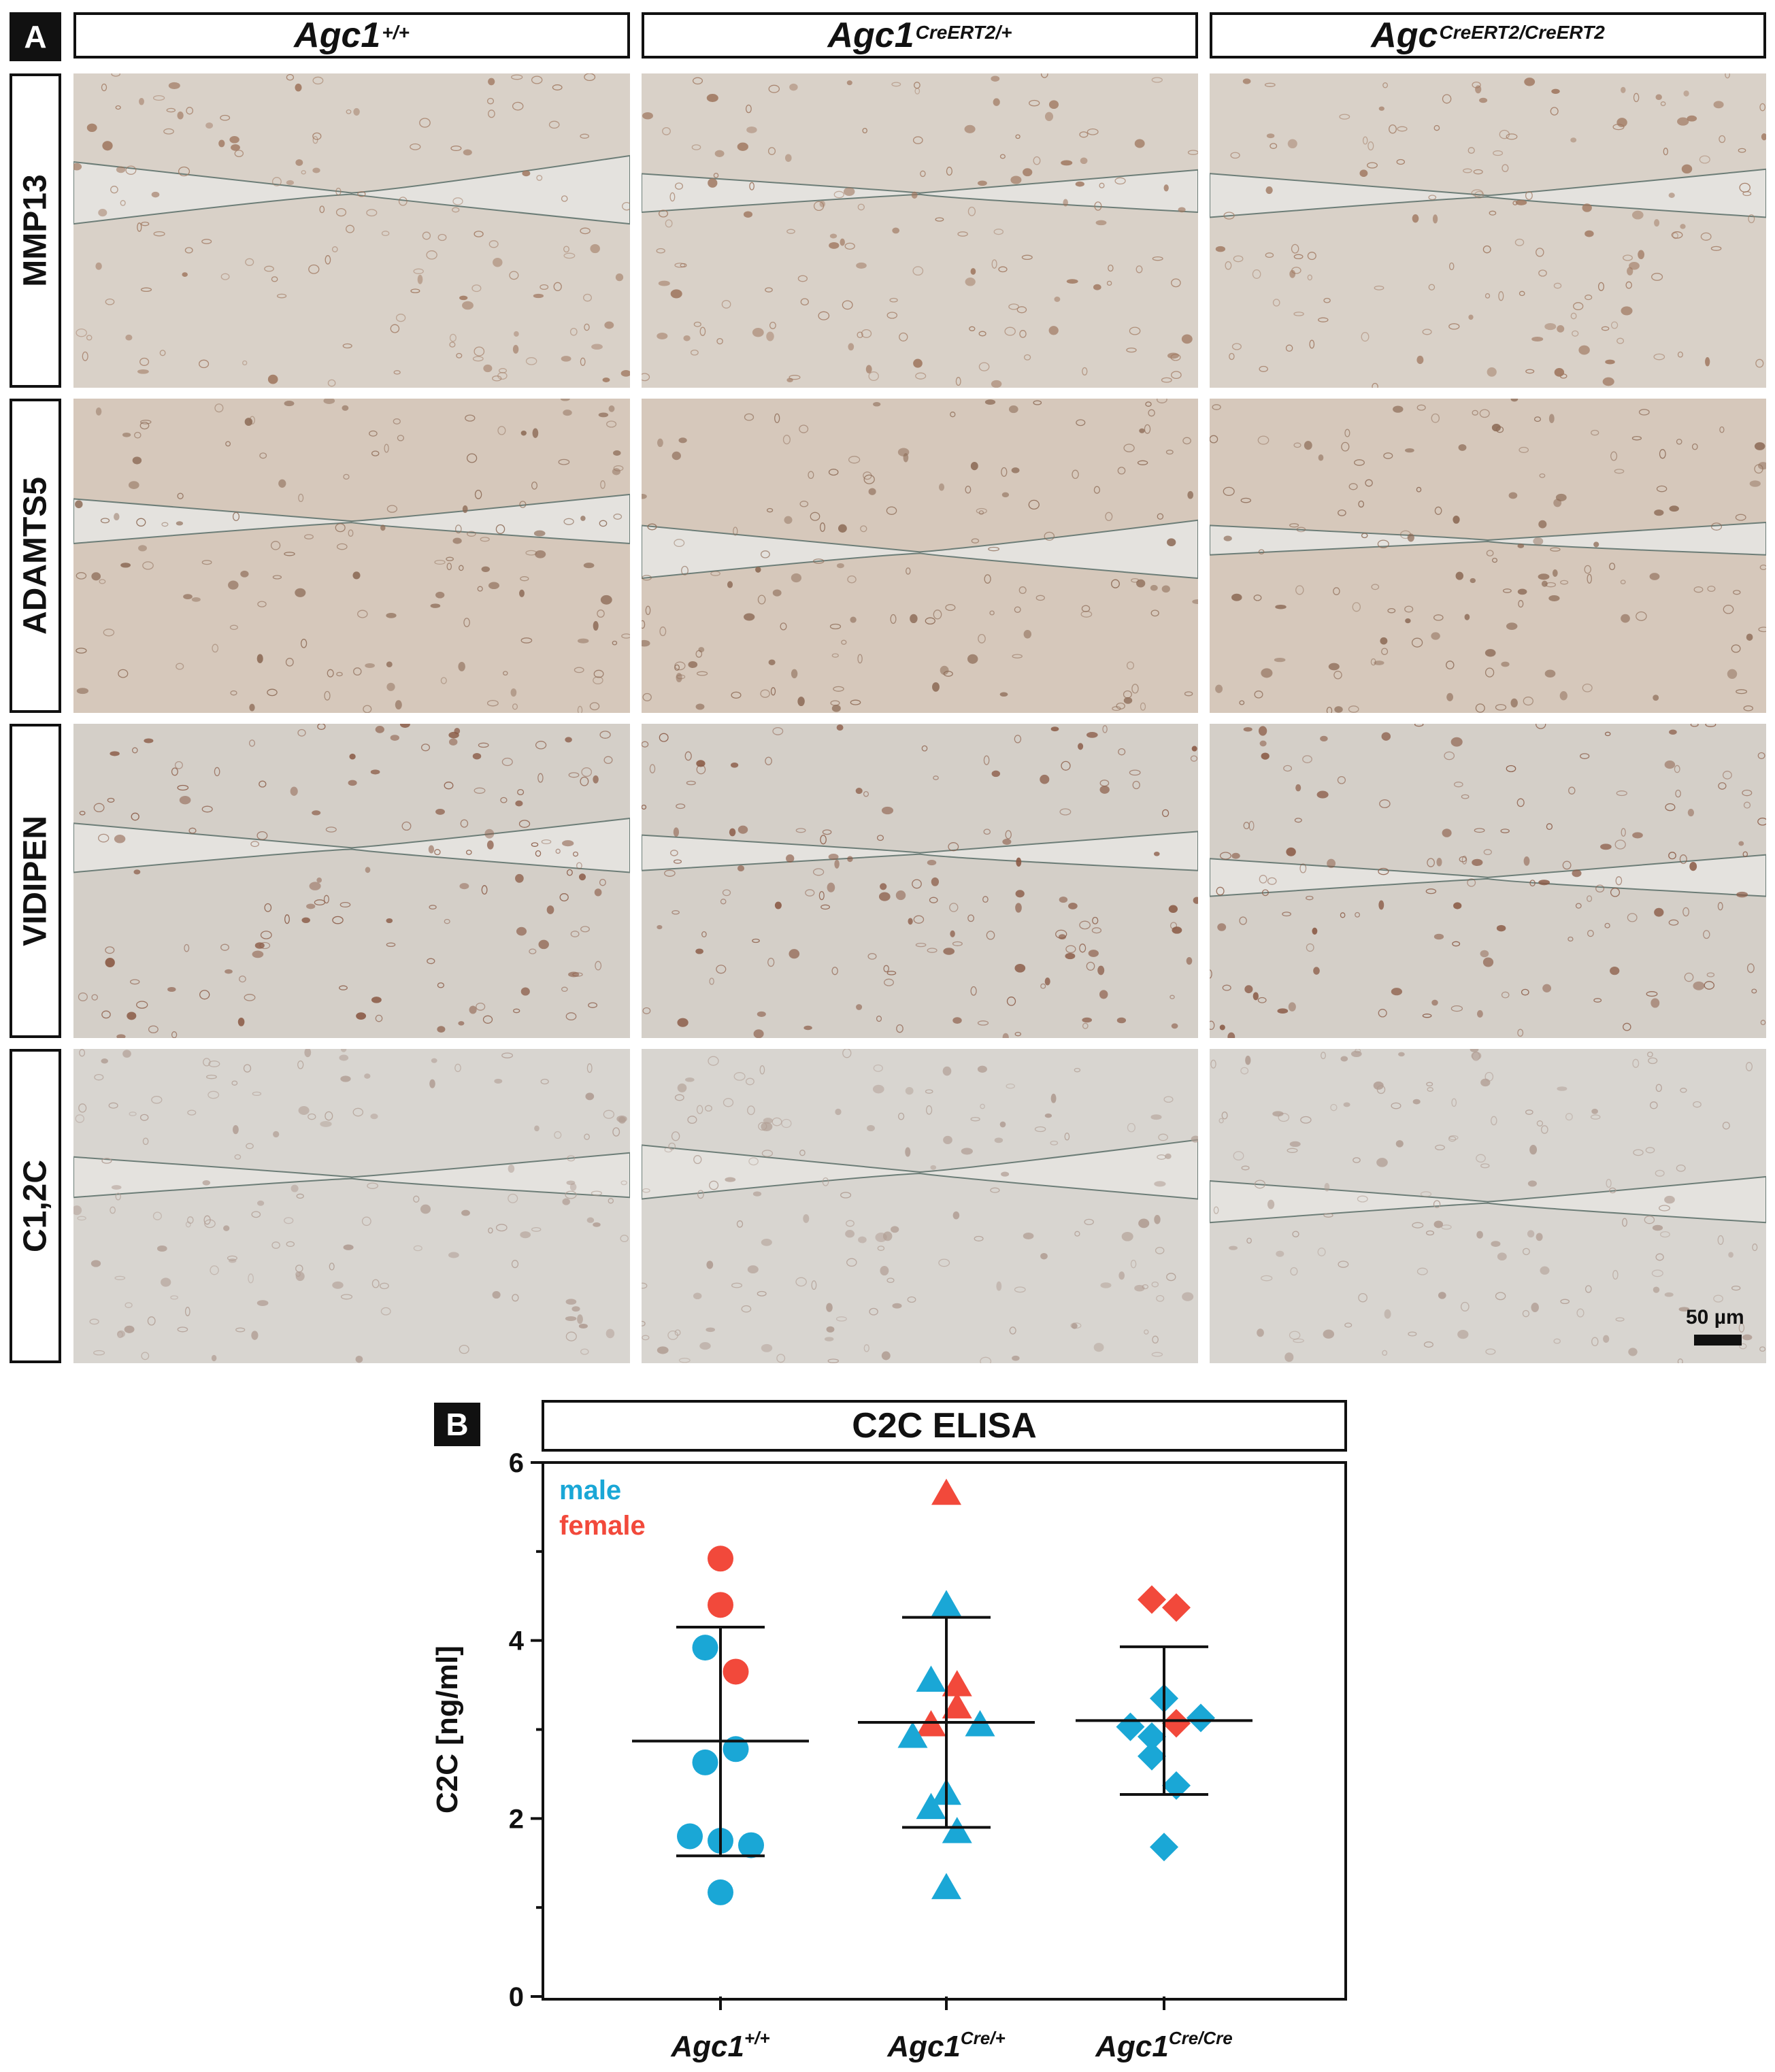 The height and width of the screenshot is (2072, 1775). I want to click on chart-title: C2C ELISA, so click(944, 1426).